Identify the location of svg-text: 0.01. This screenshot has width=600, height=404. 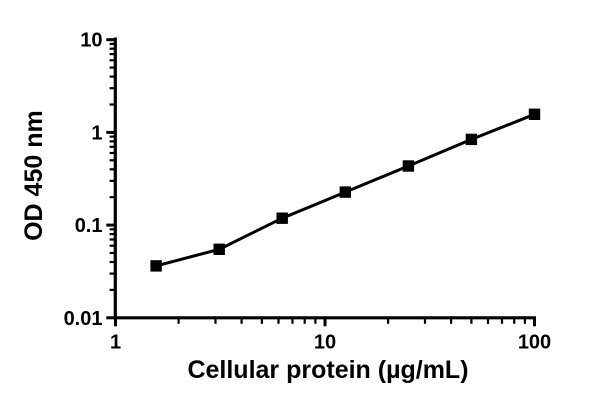
(83, 319).